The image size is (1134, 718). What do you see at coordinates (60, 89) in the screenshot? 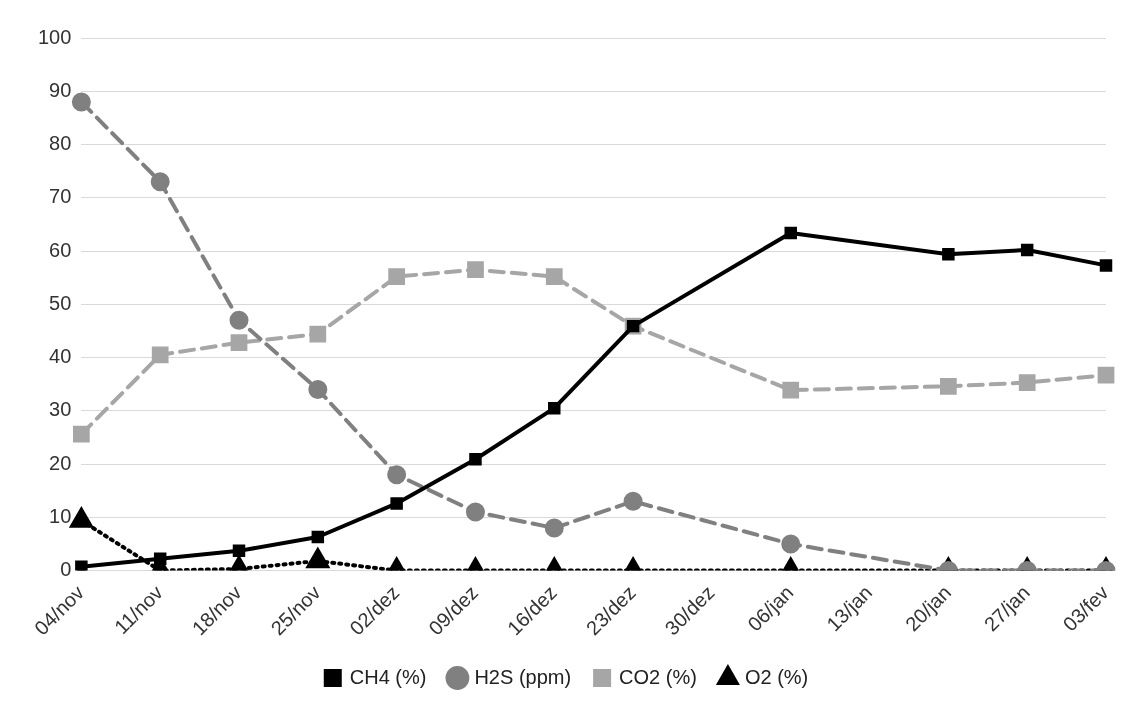
I see `y-tick-label: 90` at bounding box center [60, 89].